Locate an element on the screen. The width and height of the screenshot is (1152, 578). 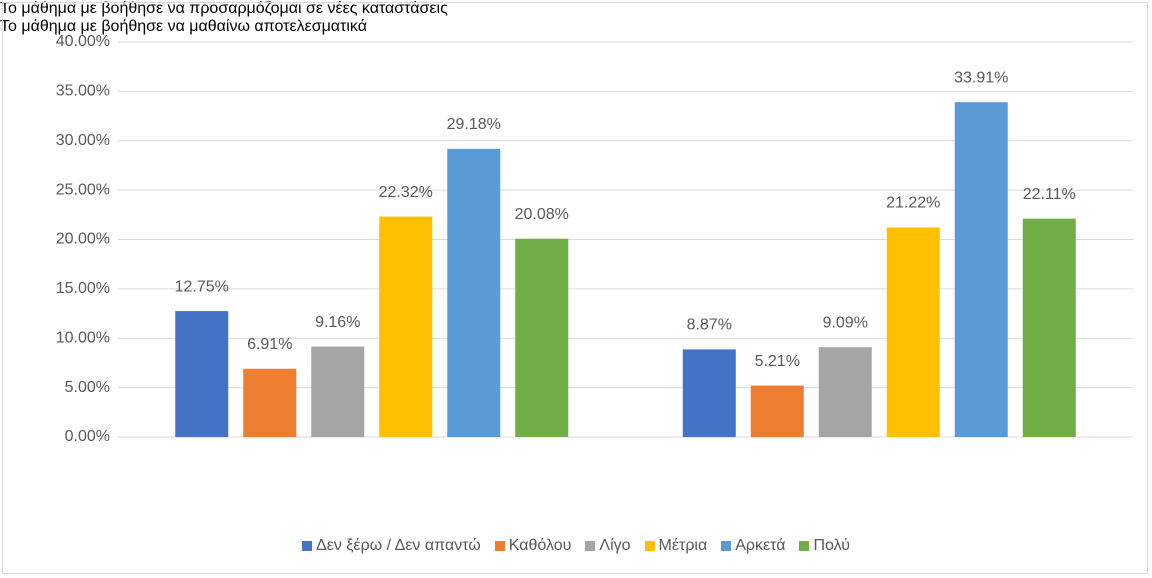
legend-item: Δεν ξέρω / Δεν απαντώ is located at coordinates (391, 546).